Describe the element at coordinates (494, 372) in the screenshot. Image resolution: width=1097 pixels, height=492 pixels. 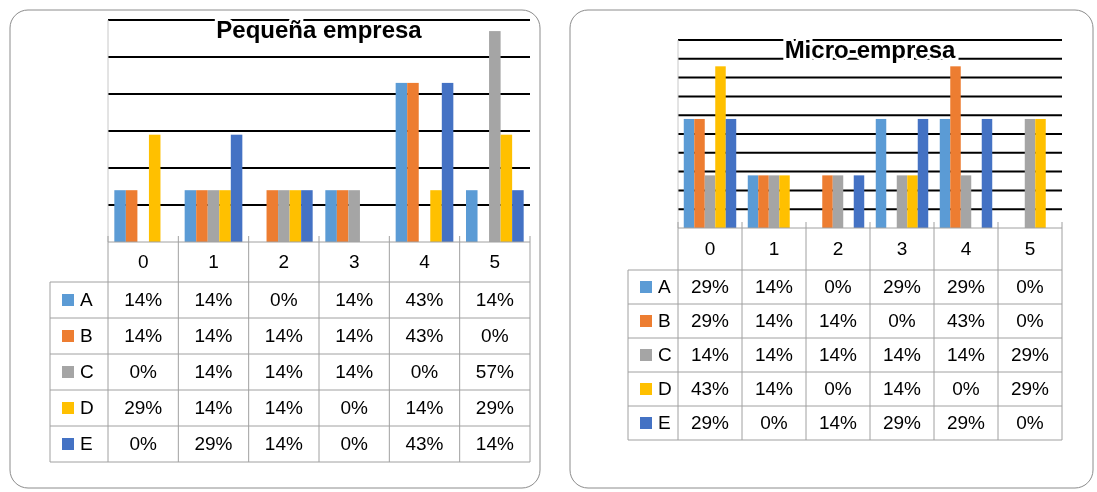
I see `data-label: 57%` at that location.